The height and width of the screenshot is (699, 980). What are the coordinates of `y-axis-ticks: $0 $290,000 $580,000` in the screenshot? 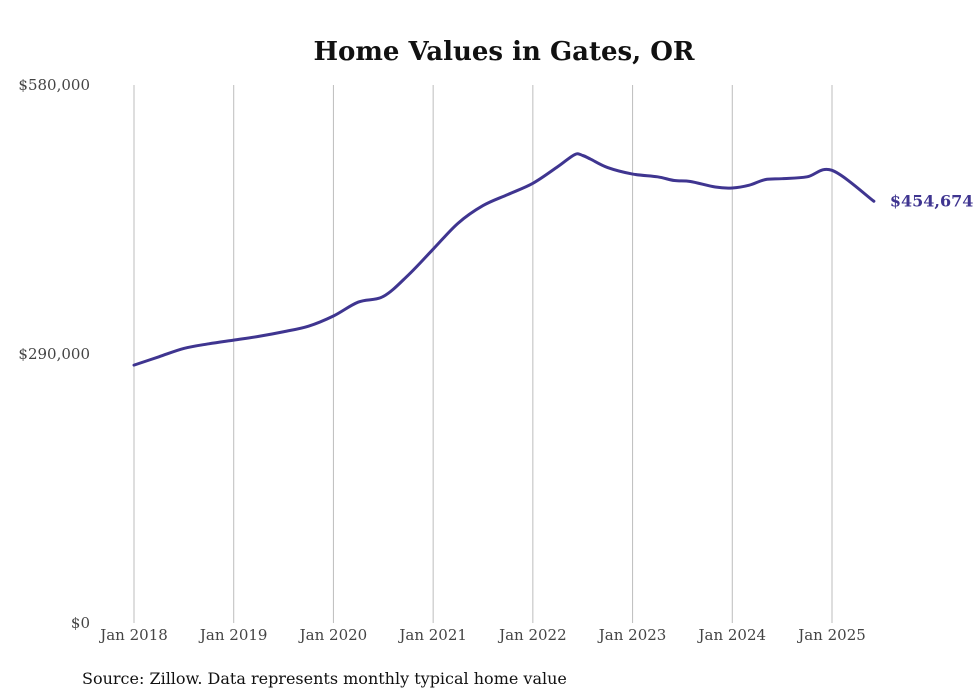 It's located at (54, 354).